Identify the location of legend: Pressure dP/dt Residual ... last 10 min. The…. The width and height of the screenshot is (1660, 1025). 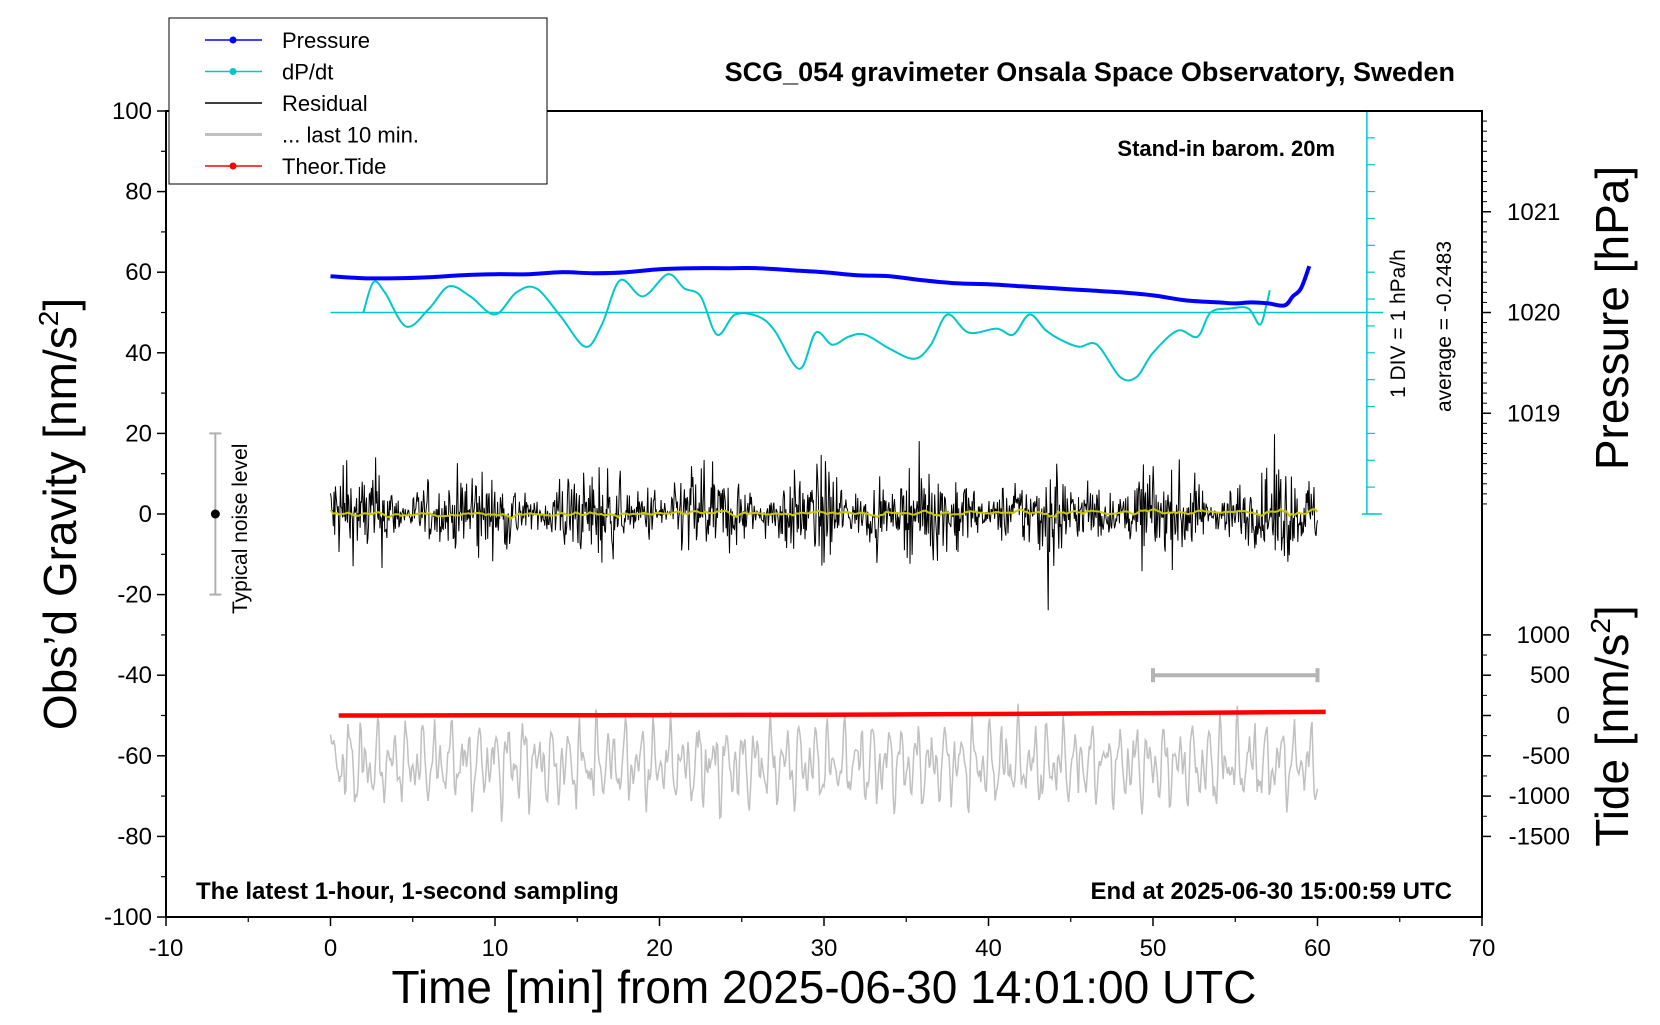
(358, 101).